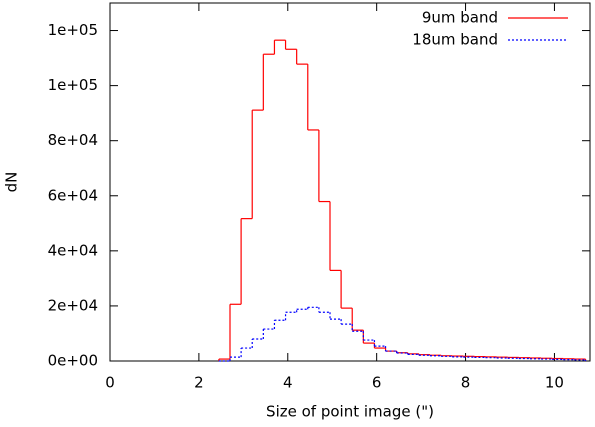 The height and width of the screenshot is (427, 595). I want to click on y-tick-label: 6e+04, so click(73, 195).